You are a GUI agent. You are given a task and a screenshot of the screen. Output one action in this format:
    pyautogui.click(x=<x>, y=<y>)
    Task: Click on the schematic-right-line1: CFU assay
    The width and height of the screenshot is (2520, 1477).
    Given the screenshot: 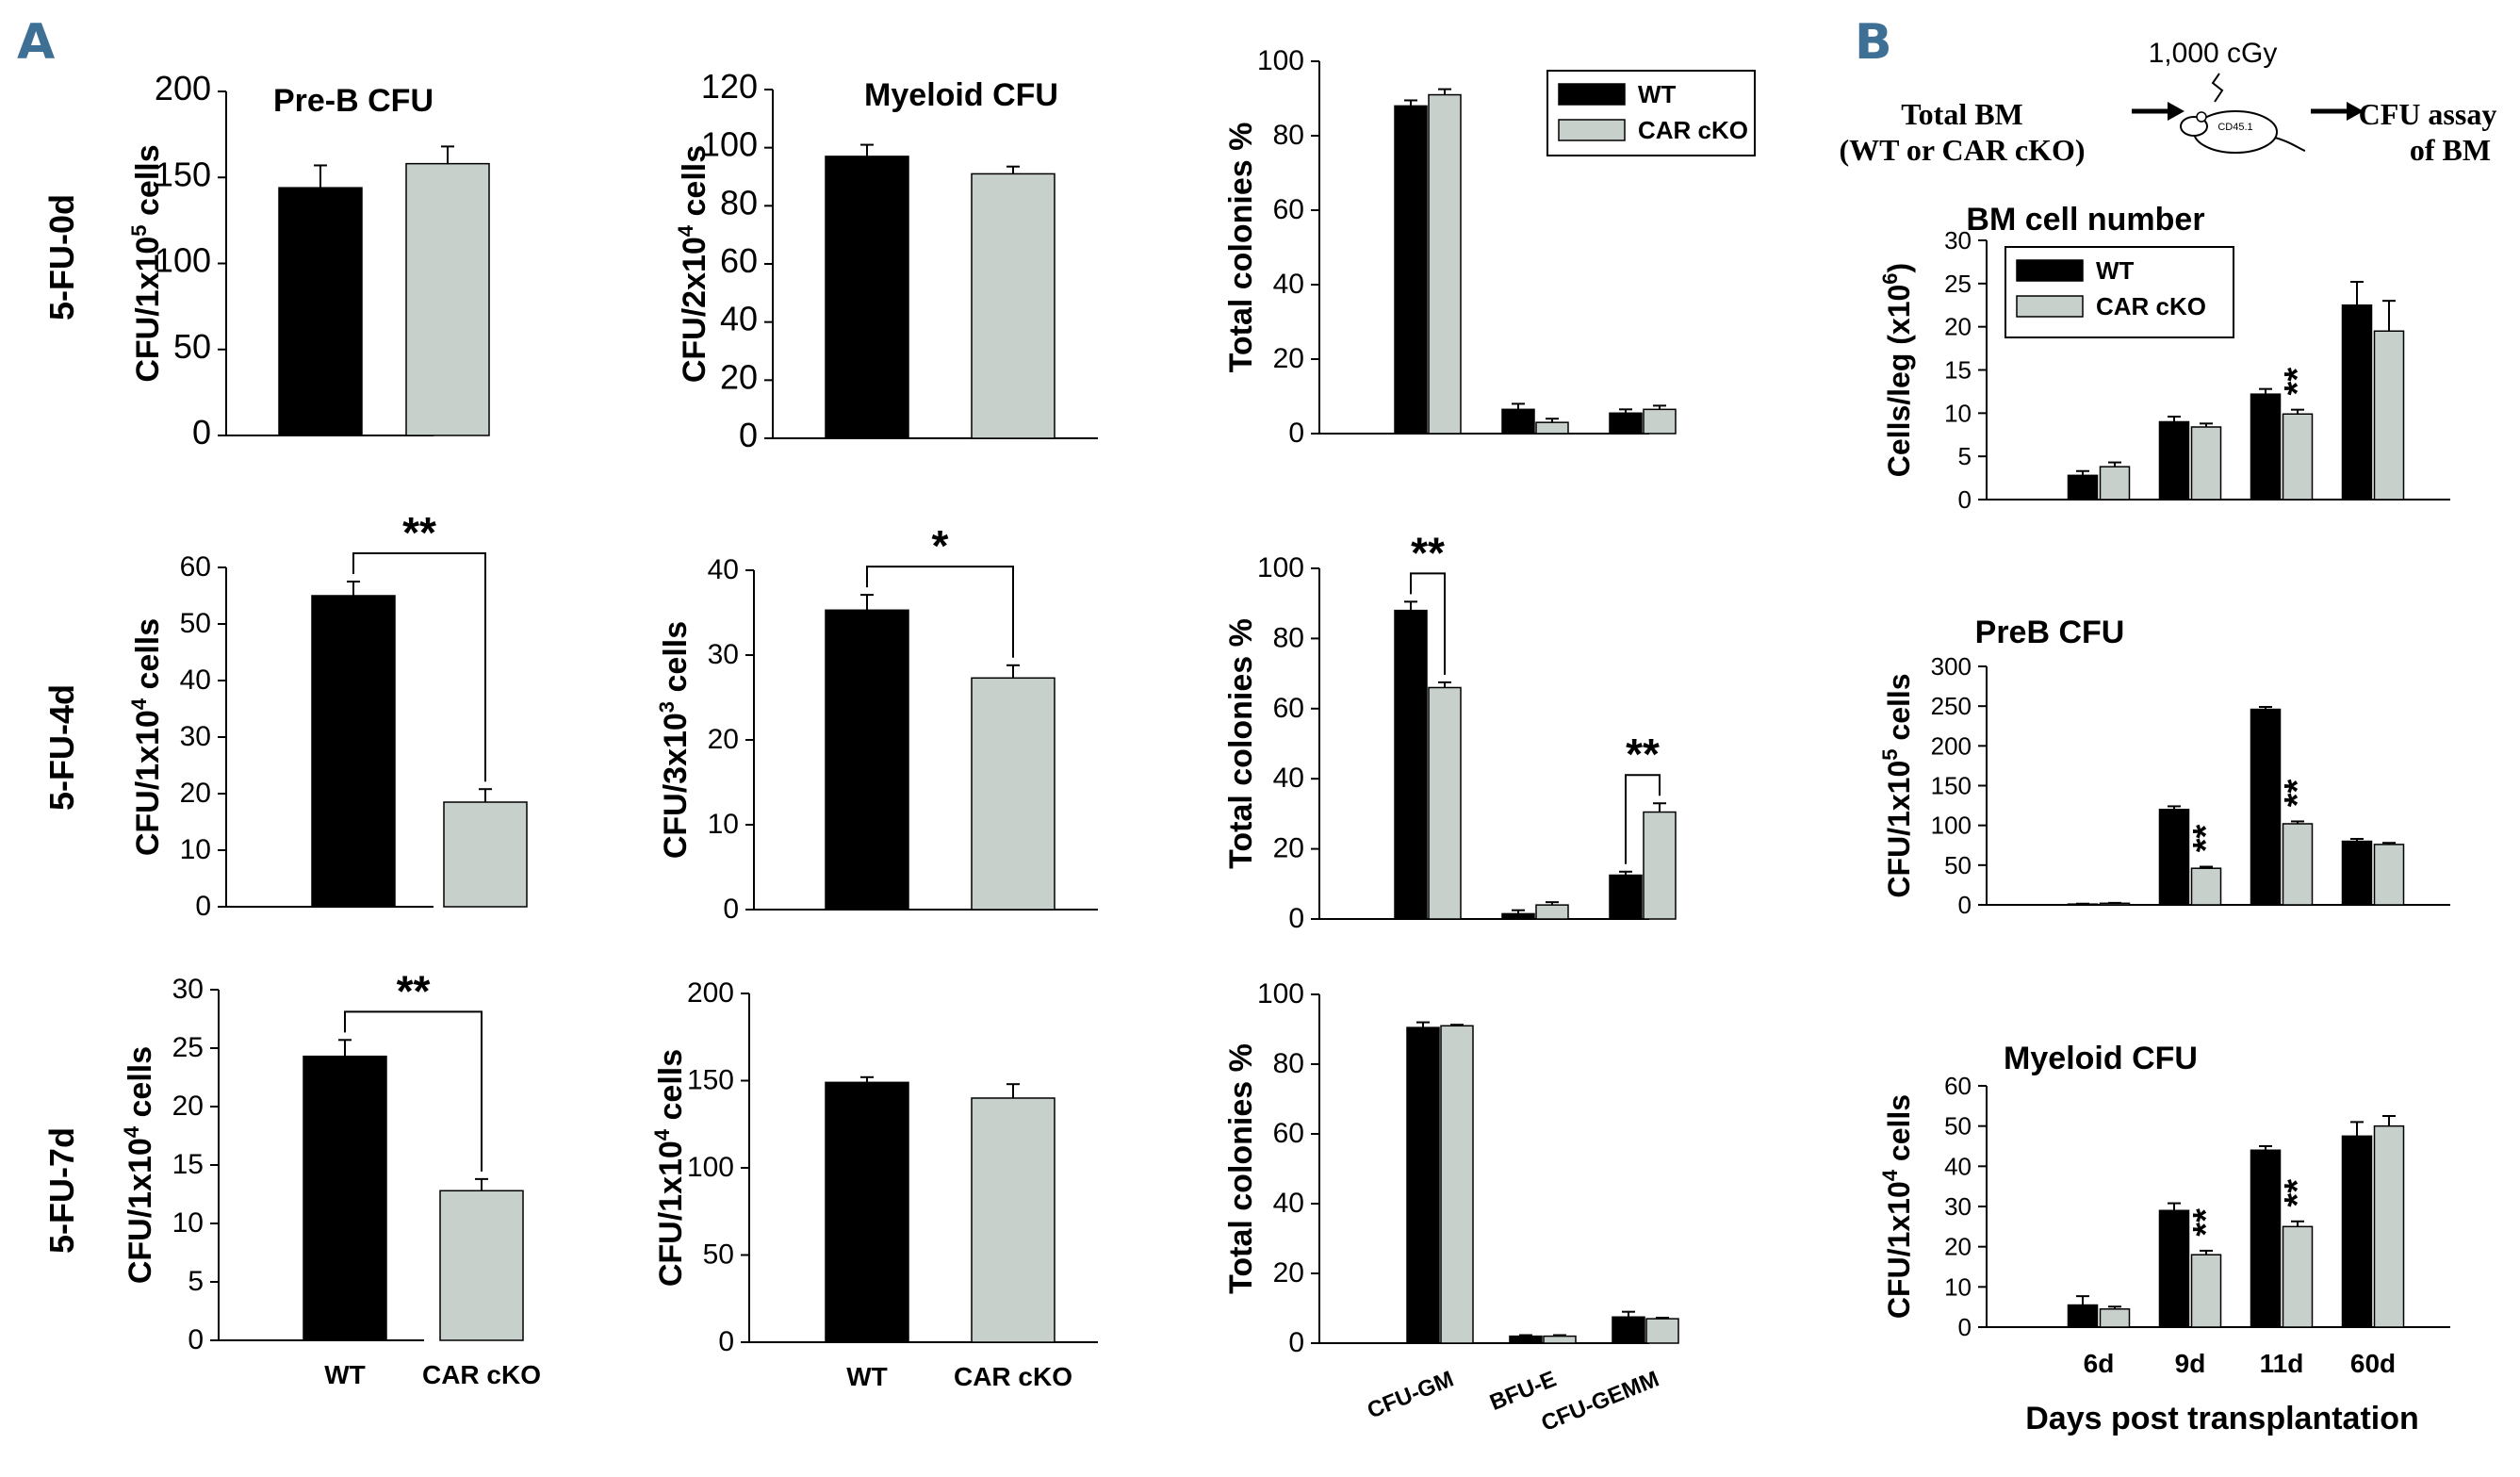 What is the action you would take?
    pyautogui.click(x=2428, y=114)
    